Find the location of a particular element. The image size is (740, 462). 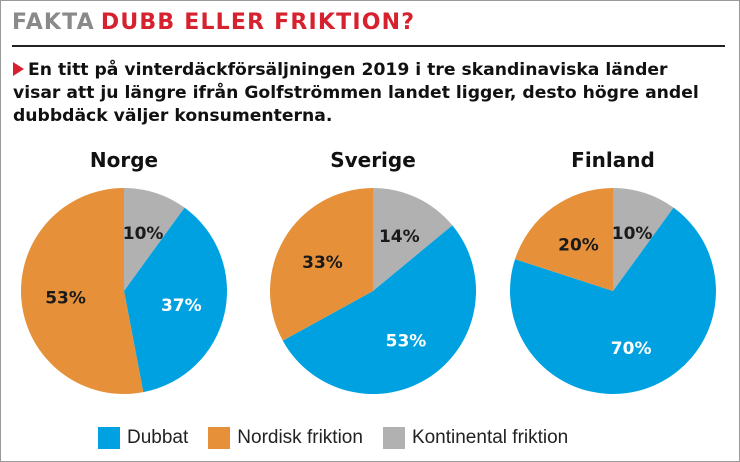

header-rule is located at coordinates (368, 46).